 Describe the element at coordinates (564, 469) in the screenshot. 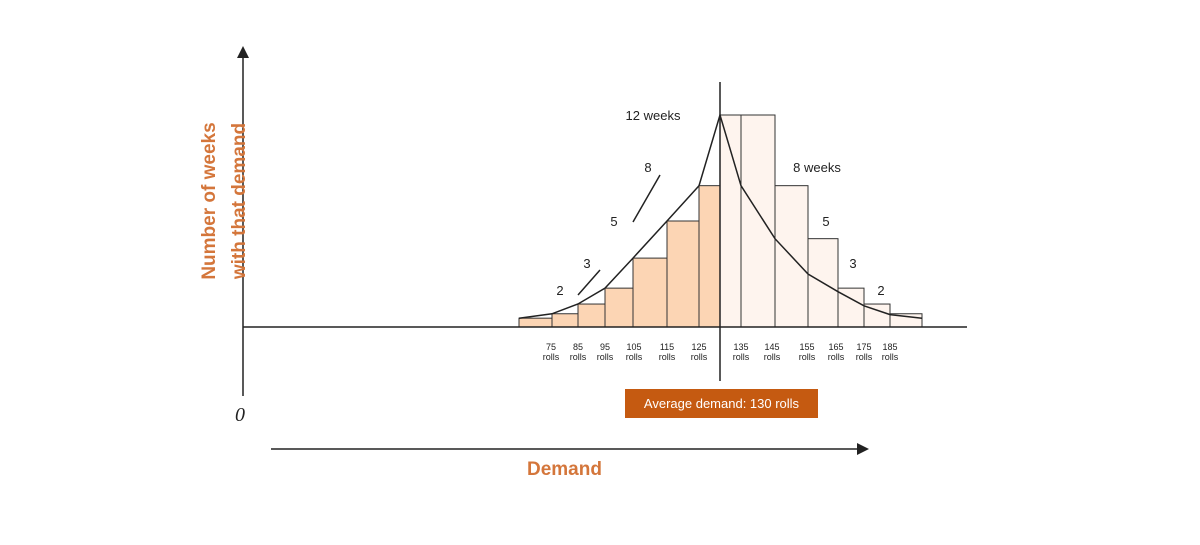

I see `x-axis-label: Demand` at that location.